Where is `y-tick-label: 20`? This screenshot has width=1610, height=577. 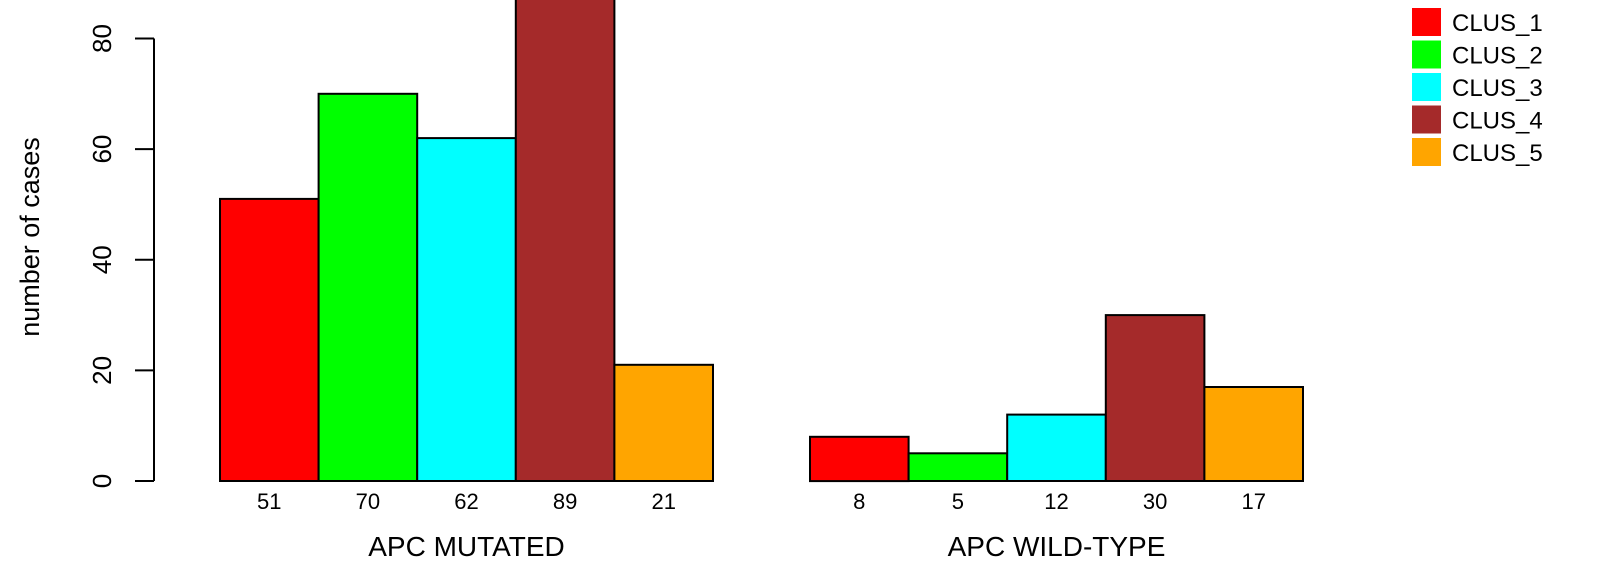
y-tick-label: 20 is located at coordinates (102, 370).